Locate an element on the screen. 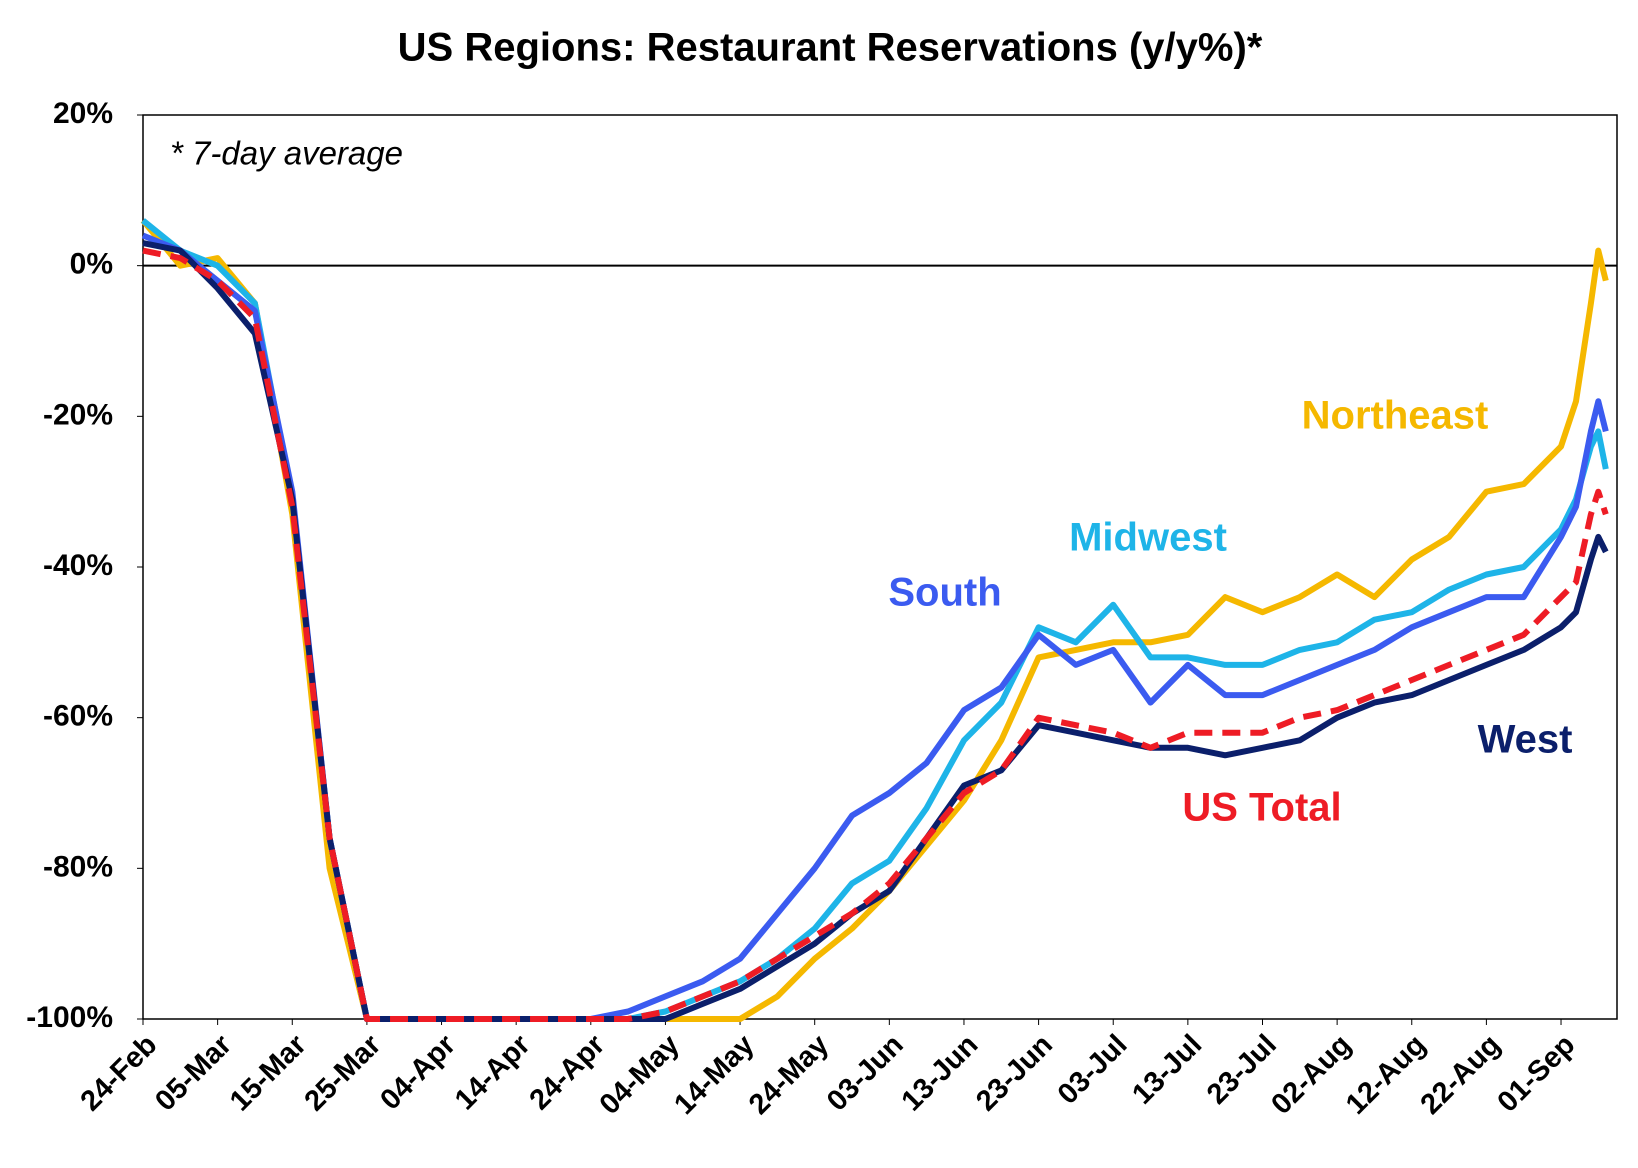  y-tick-label: -60% is located at coordinates (78, 716).